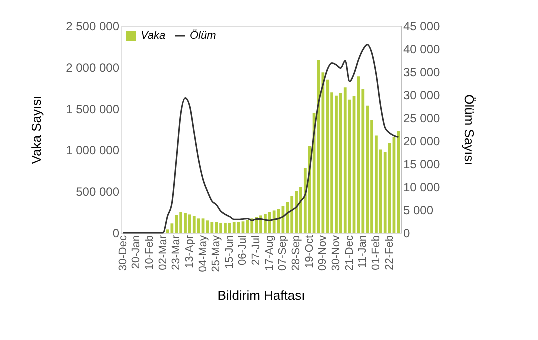 The image size is (538, 340). Describe the element at coordinates (323, 253) in the screenshot. I see `x-tick-label: 09-Nov` at that location.